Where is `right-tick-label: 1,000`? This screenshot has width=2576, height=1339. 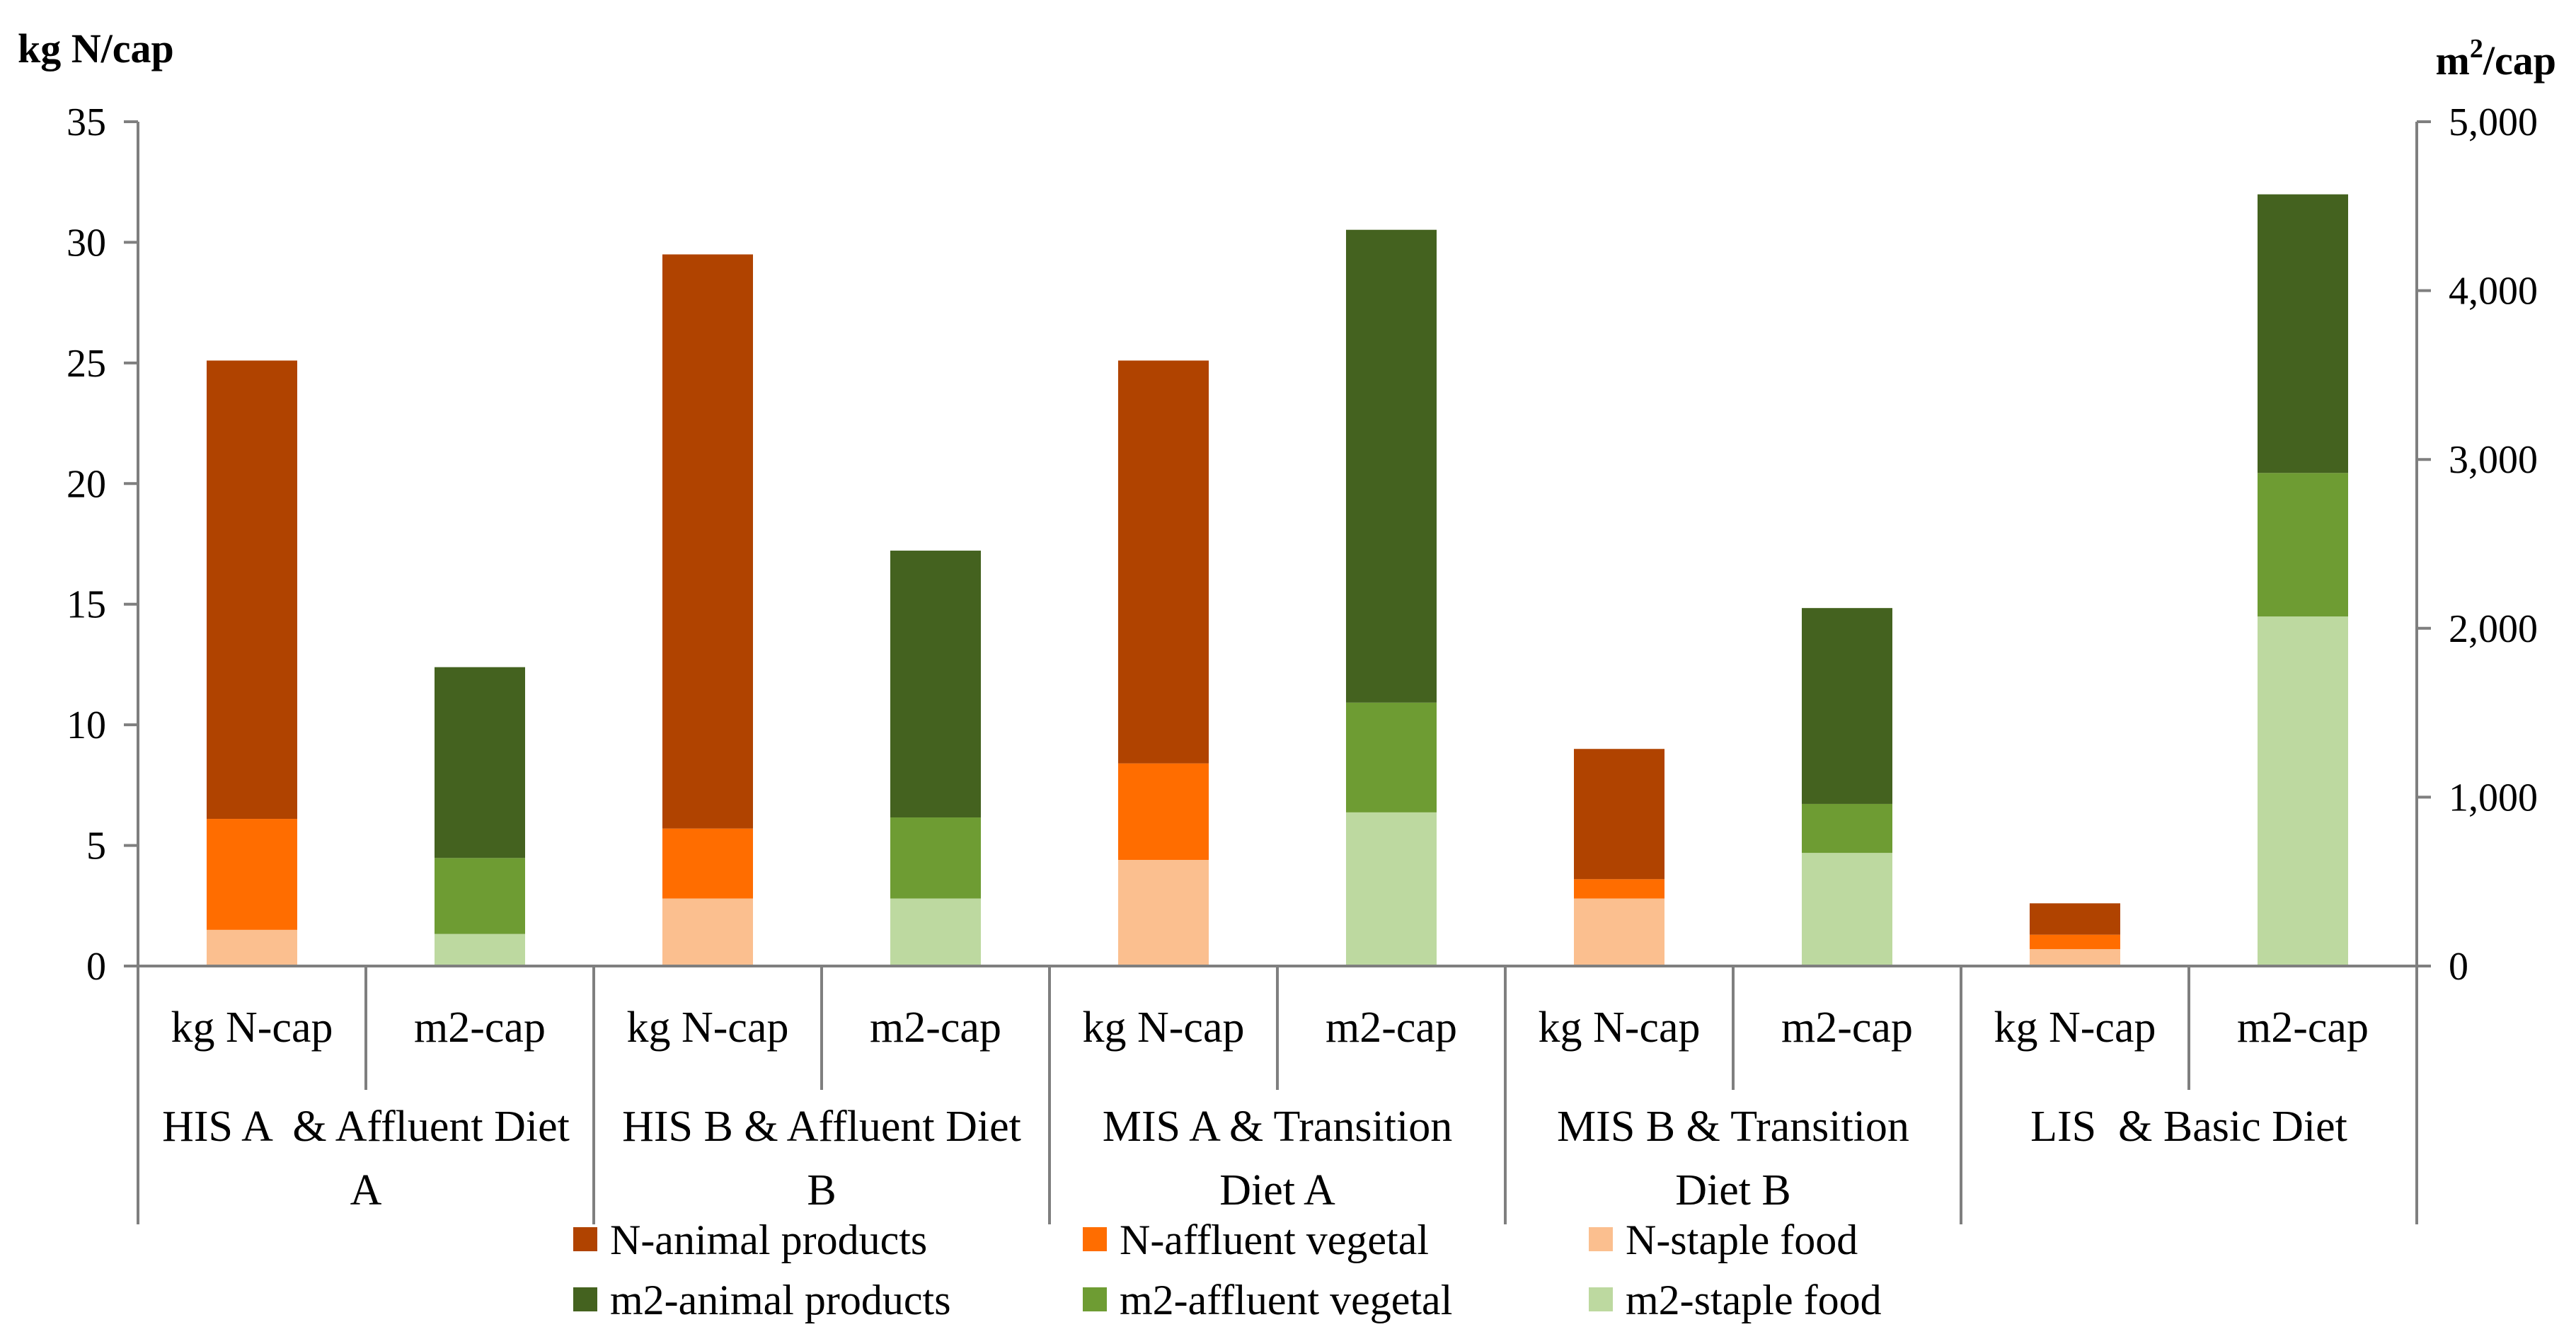
right-tick-label: 1,000 is located at coordinates (2494, 798).